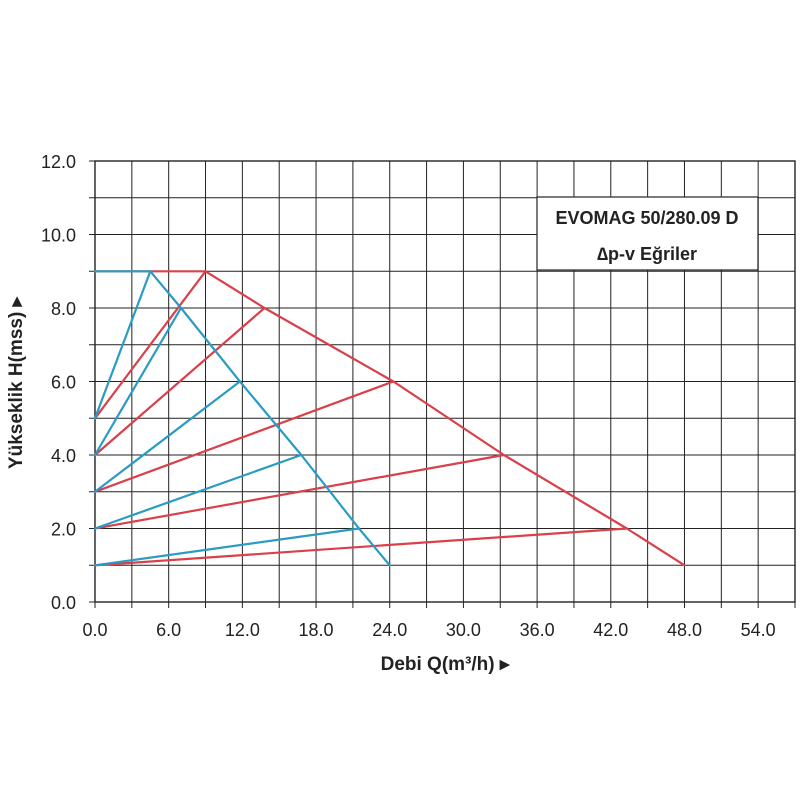 The height and width of the screenshot is (800, 800). What do you see at coordinates (647, 254) in the screenshot?
I see `chart-subtitle: ∆p-v Eğriler` at bounding box center [647, 254].